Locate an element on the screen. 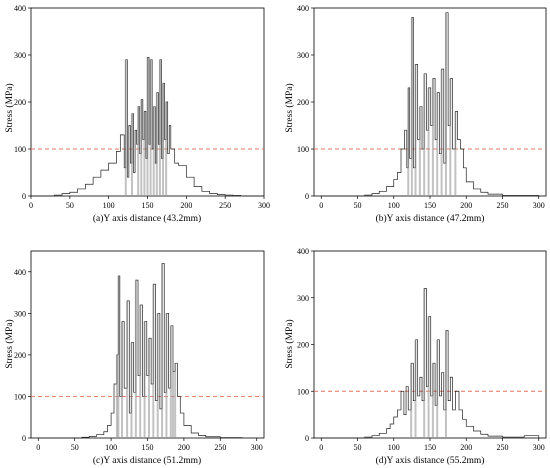 The image size is (550, 468). panel-b-caption: (b)Y axis distance (47.2mm) is located at coordinates (430, 218).